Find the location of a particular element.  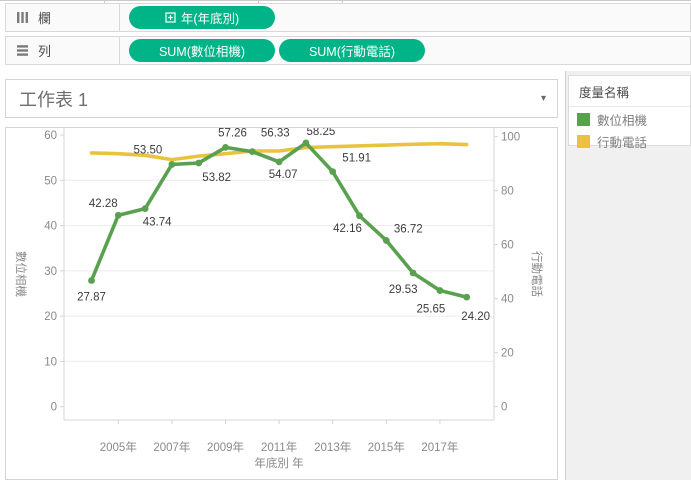

left-tick-label: 10 is located at coordinates (50, 362).